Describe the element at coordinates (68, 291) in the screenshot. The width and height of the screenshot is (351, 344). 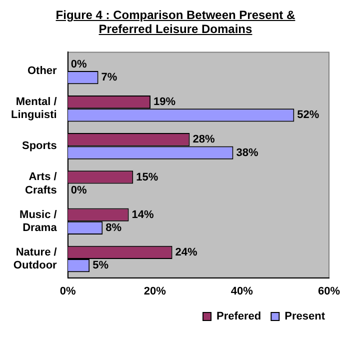
I see `x-tick-label: 0%` at that location.